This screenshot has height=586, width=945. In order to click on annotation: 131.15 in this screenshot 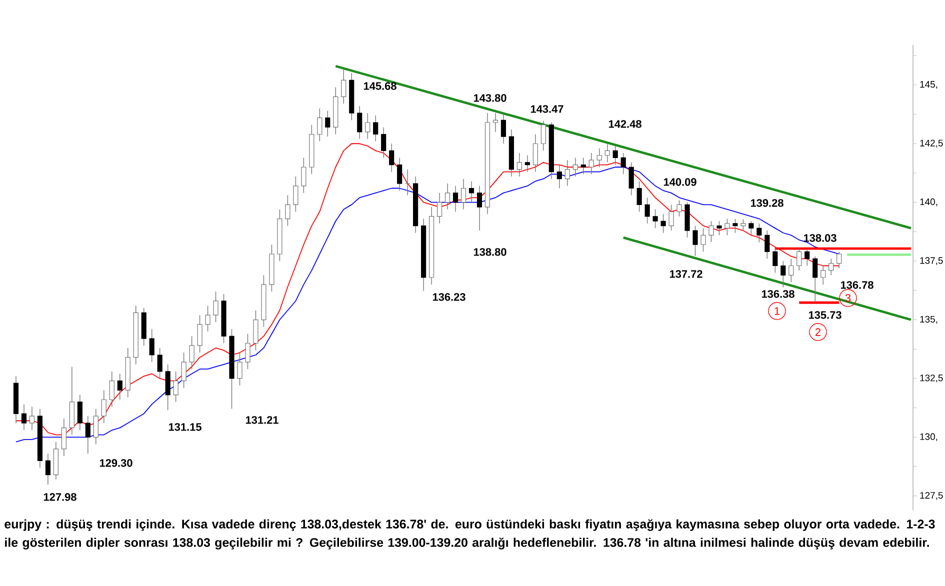, I will do `click(185, 427)`.